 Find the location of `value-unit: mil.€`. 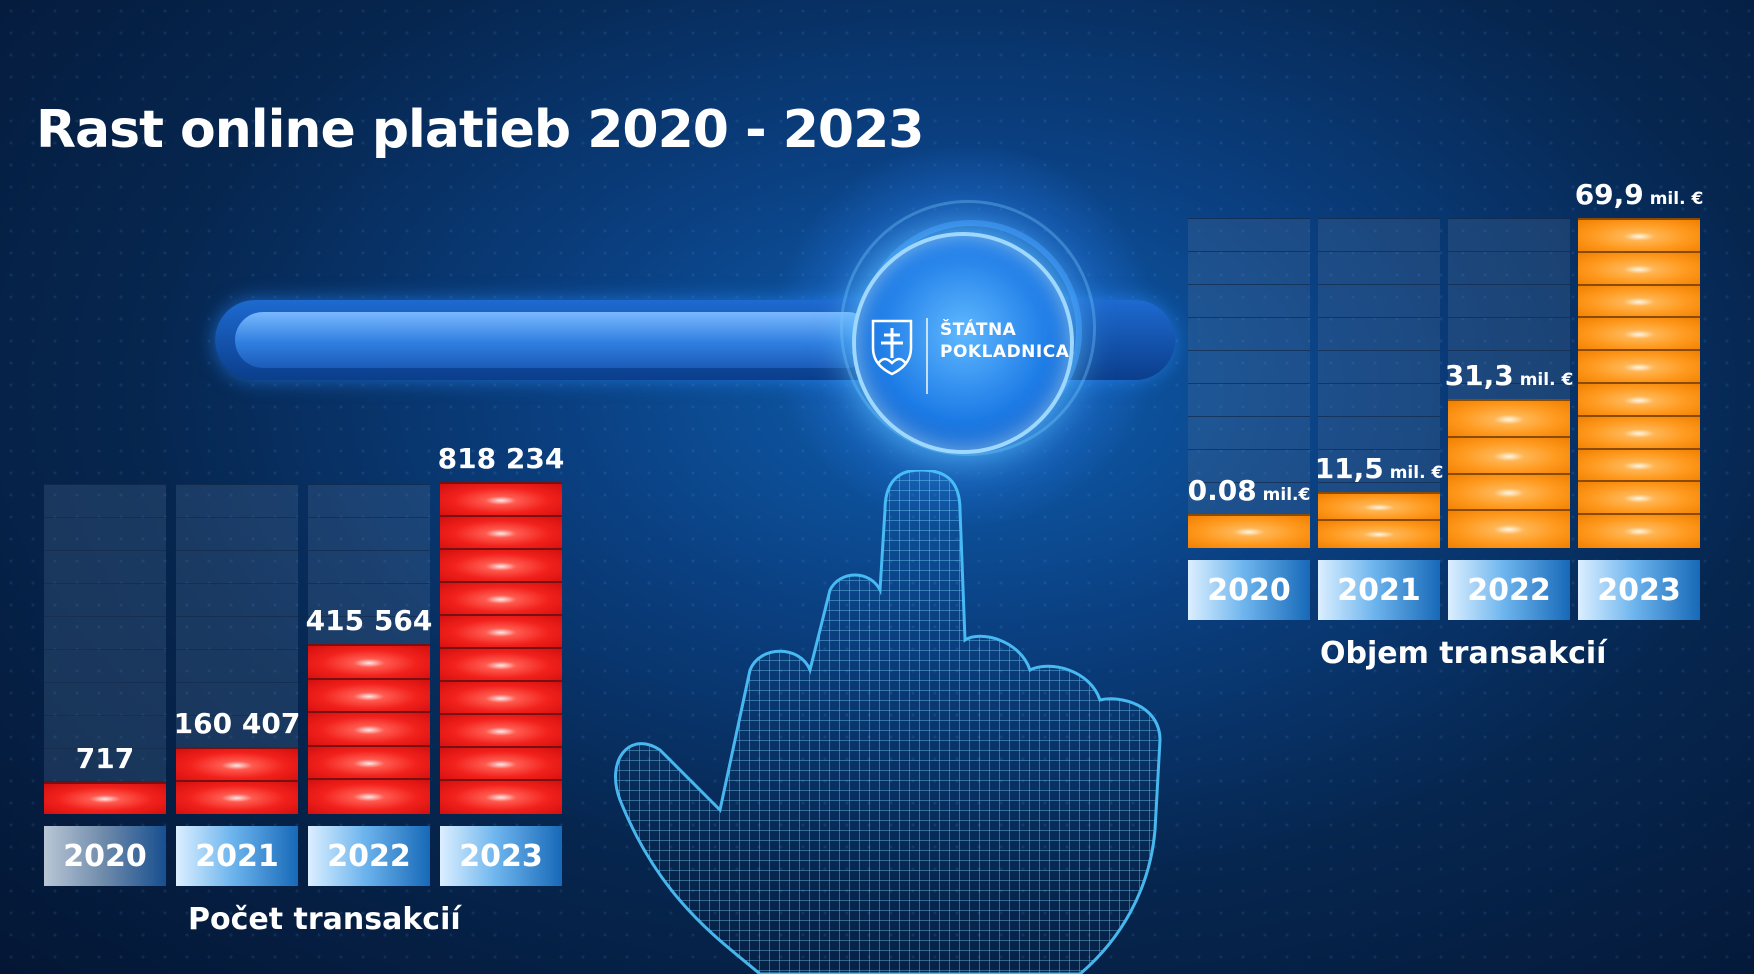

value-unit: mil.€ is located at coordinates (1283, 495).